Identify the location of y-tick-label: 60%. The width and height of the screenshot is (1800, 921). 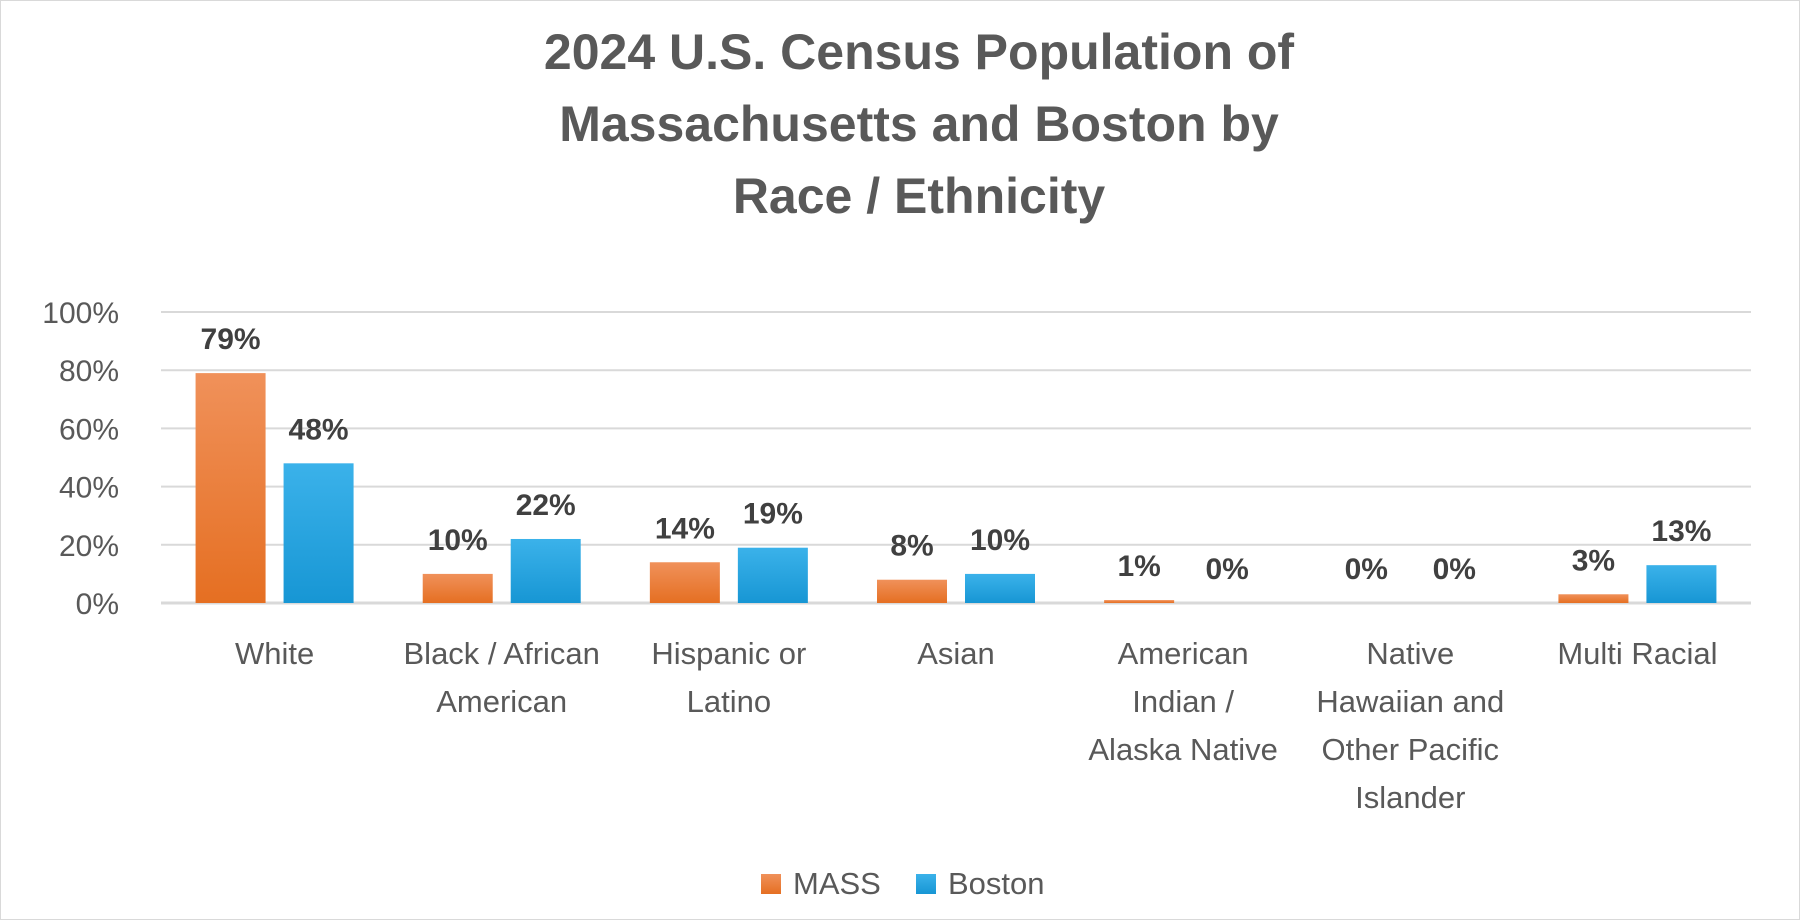
(89, 429).